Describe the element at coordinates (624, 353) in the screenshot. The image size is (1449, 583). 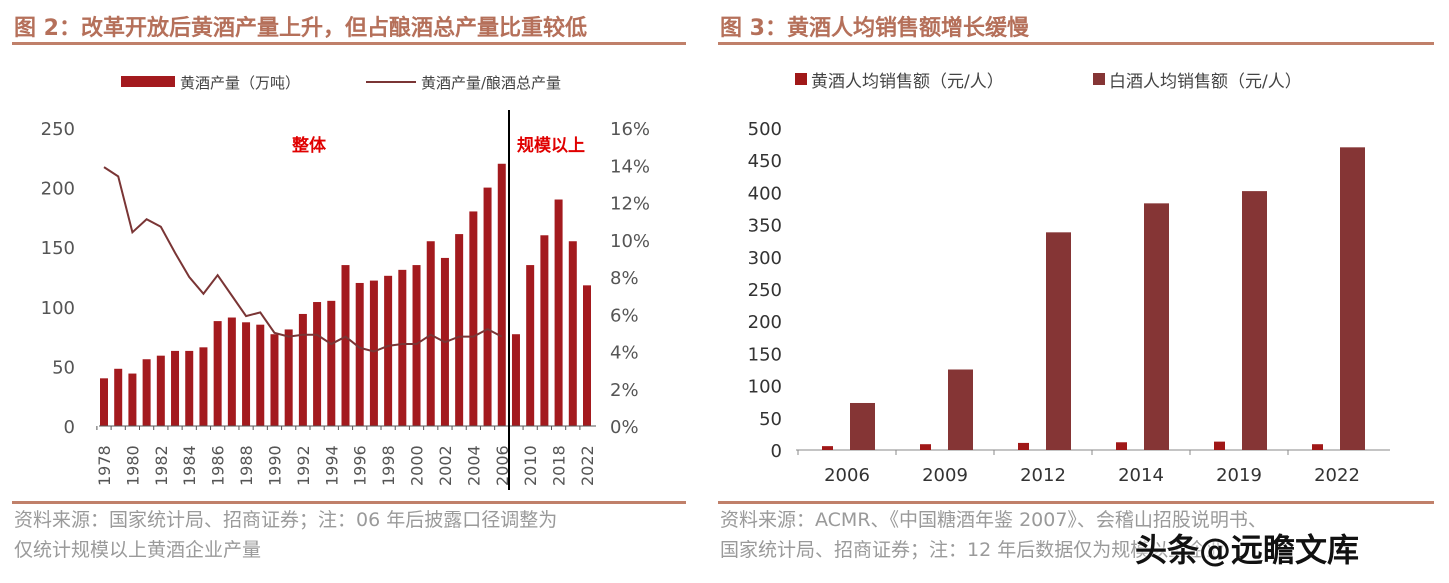
I see `y2-tick-label: 4%` at that location.